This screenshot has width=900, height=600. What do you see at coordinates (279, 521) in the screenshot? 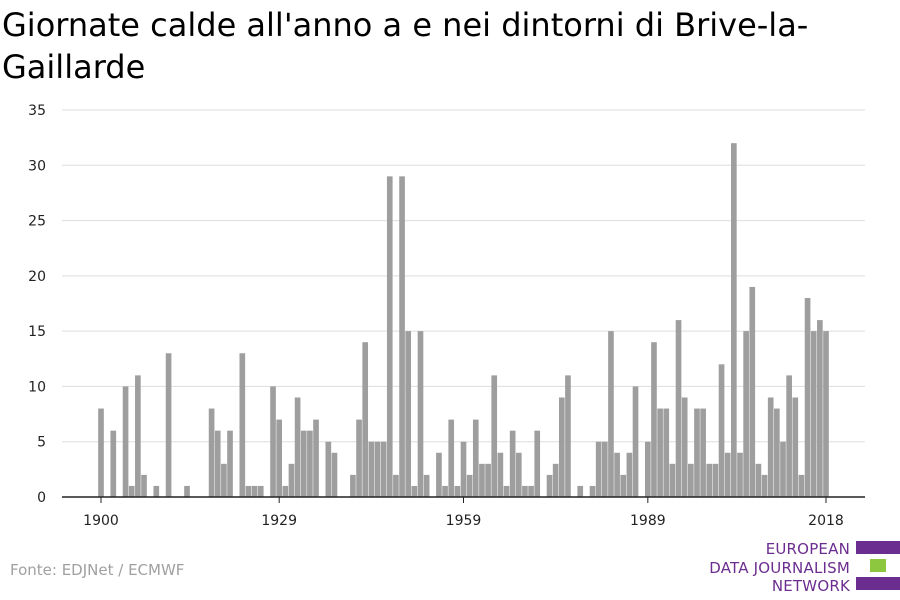
I see `x-tick-label-1929: 1929` at bounding box center [279, 521].